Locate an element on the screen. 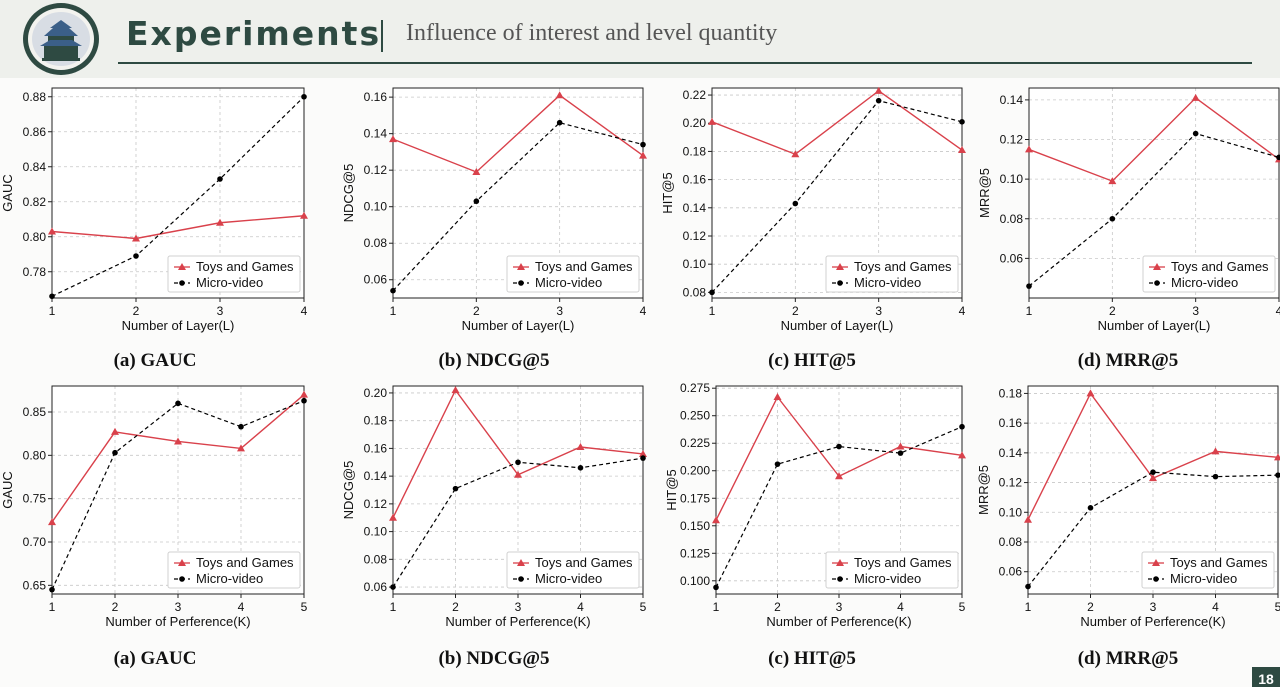  y-tick-label: 0.08 is located at coordinates (376, 243).